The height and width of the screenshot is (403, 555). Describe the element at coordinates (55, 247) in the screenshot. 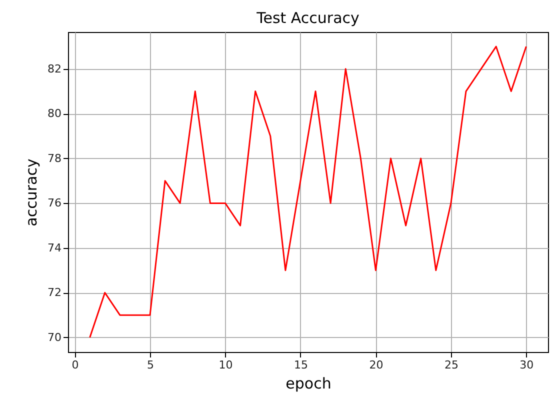

I see `y-tick-label: 74` at that location.